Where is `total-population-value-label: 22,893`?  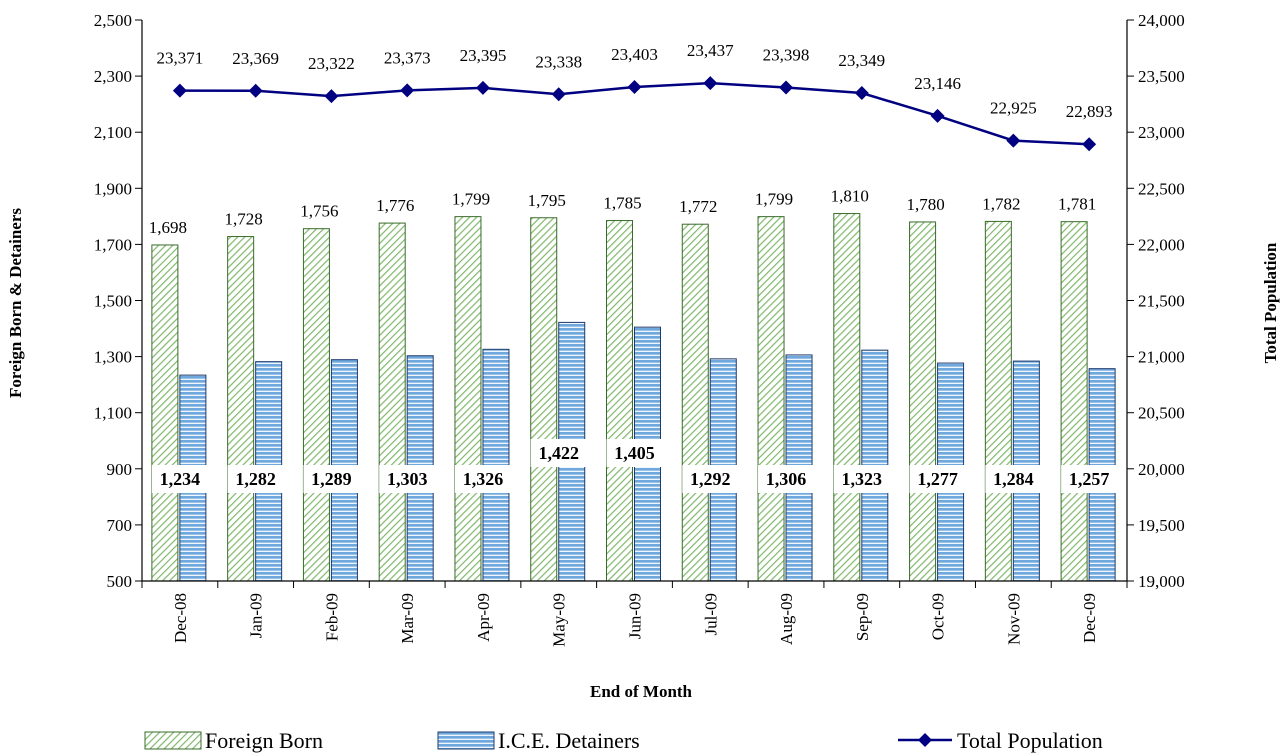
total-population-value-label: 22,893 is located at coordinates (1089, 111).